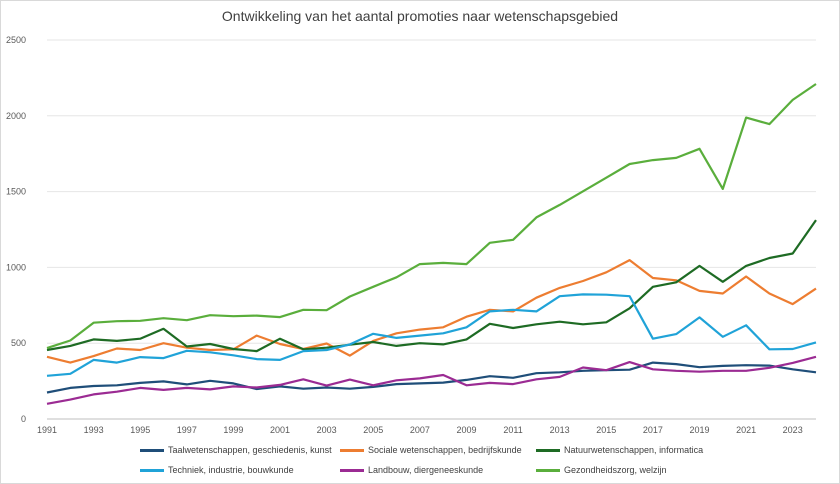  I want to click on x-tick-label: 2007, so click(420, 430).